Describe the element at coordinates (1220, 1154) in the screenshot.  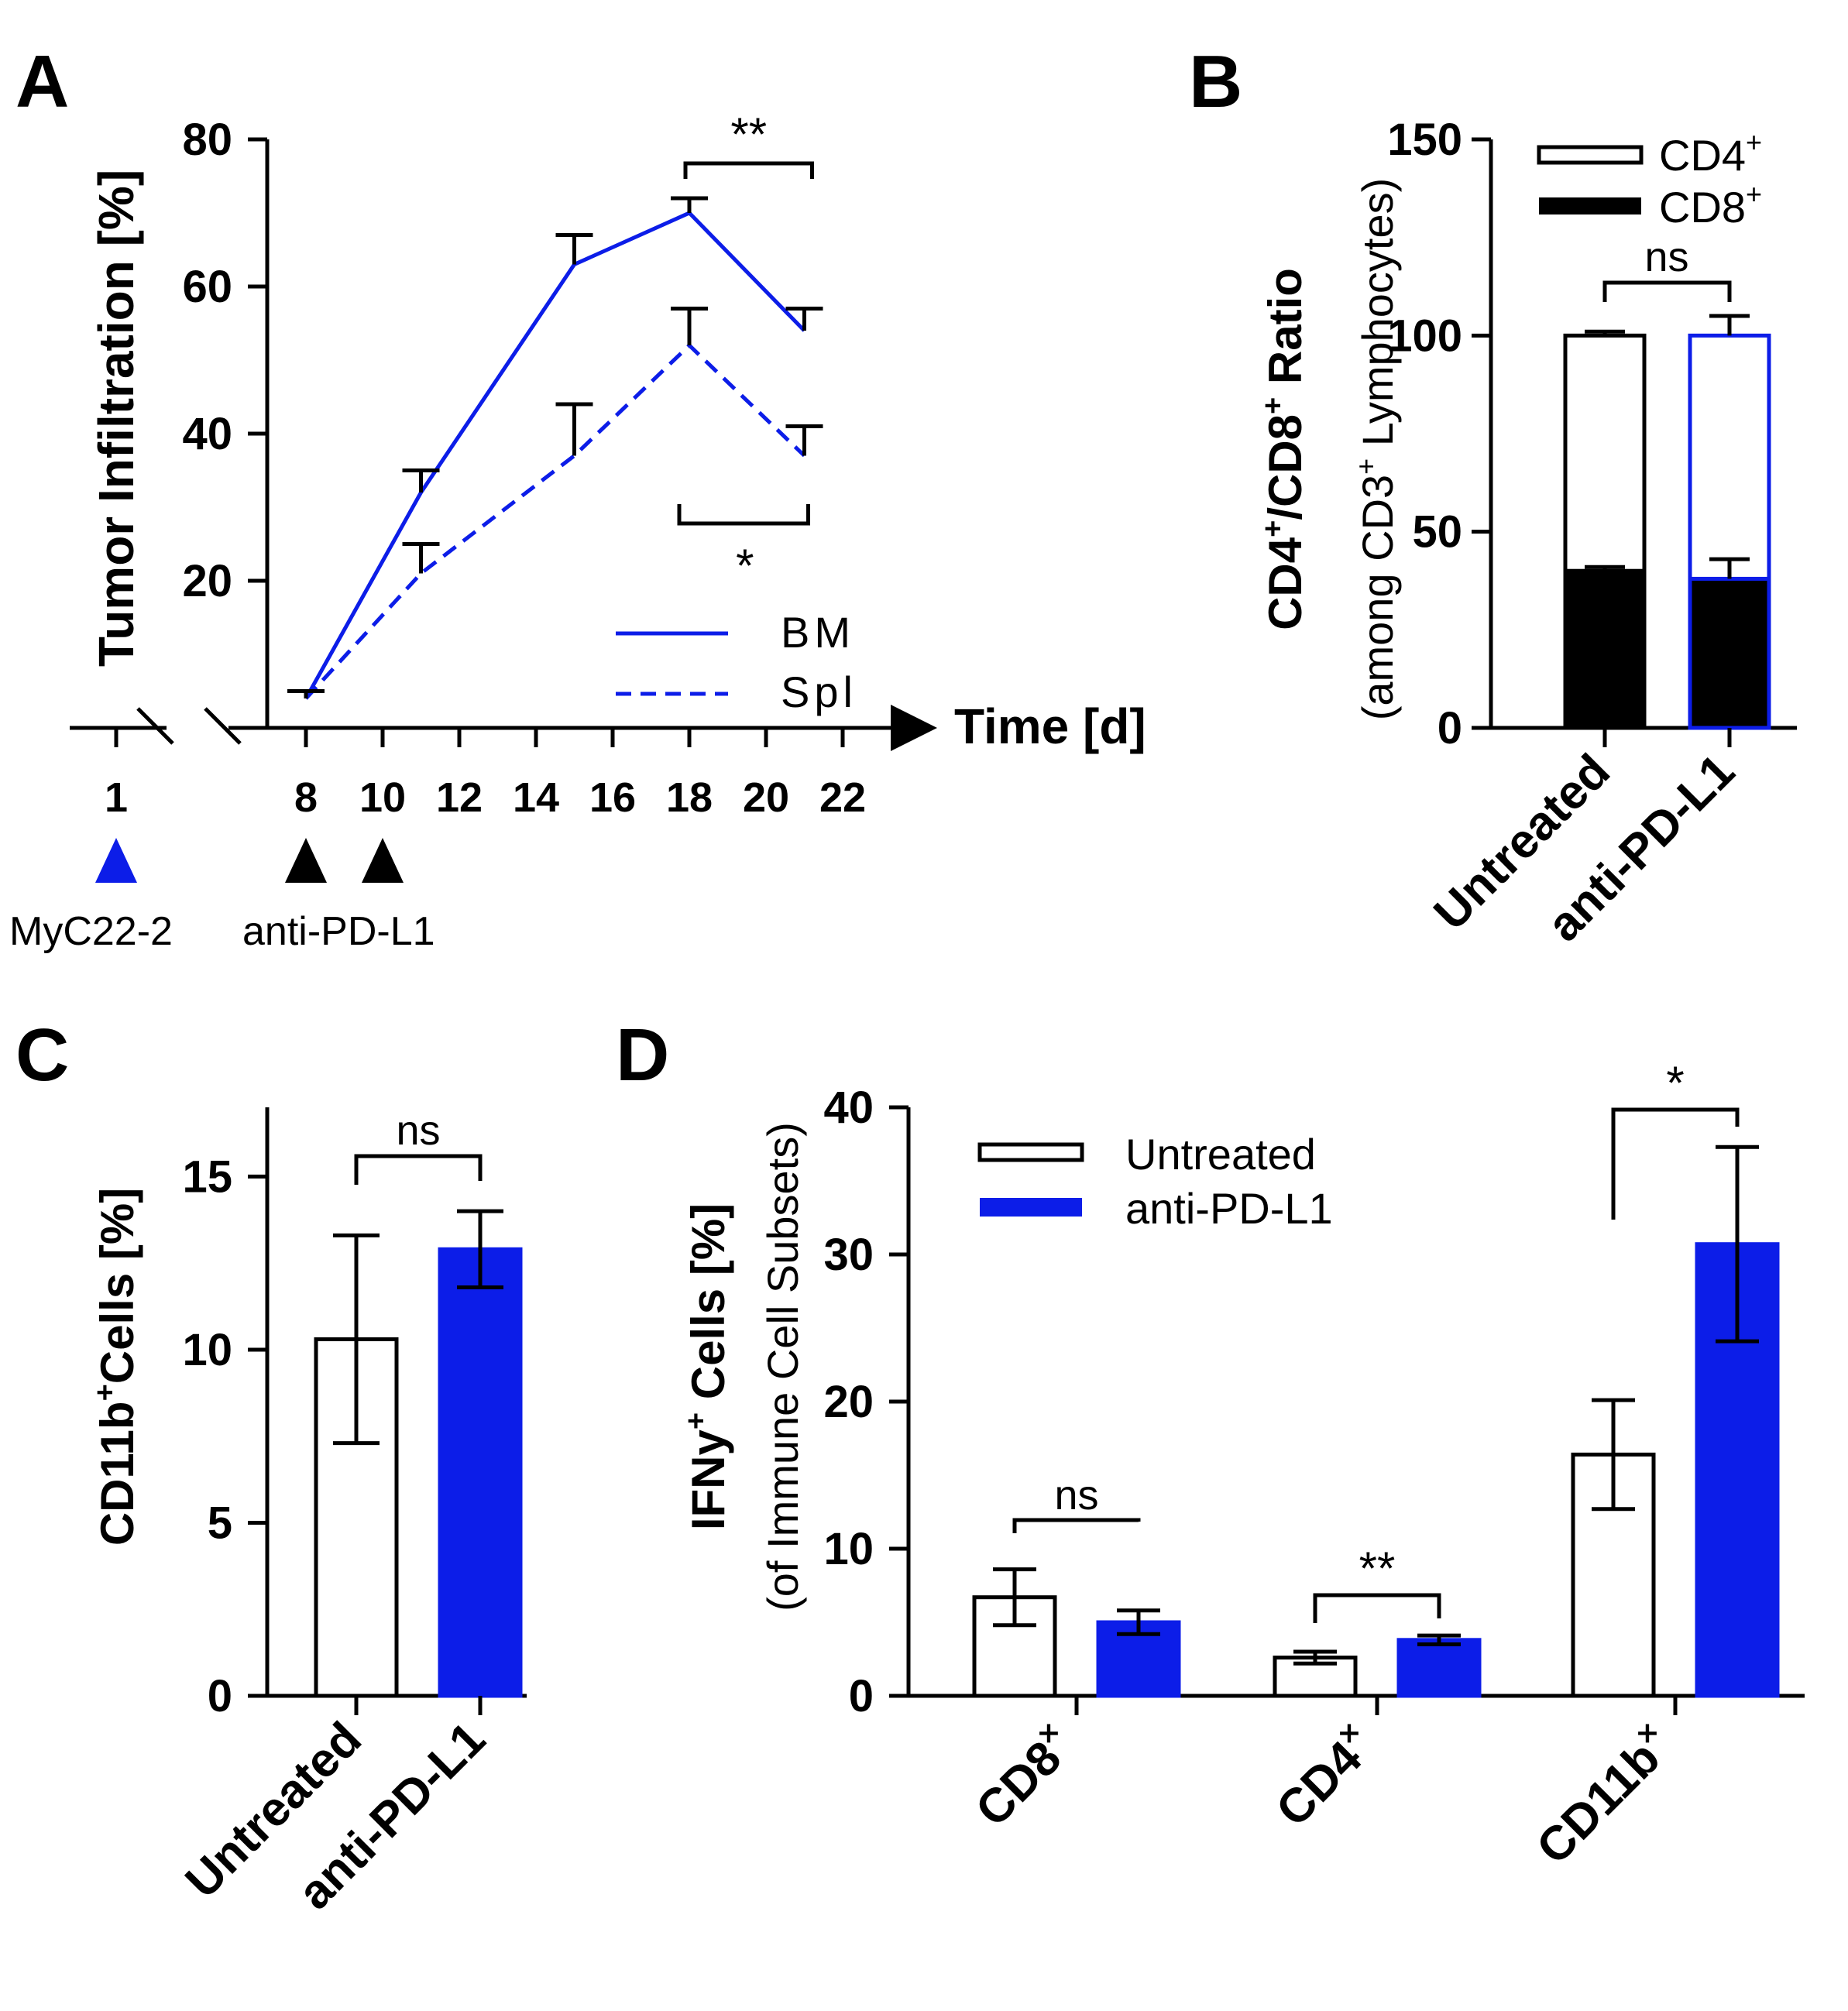
I see `d-legend-untreated: Untreated` at that location.